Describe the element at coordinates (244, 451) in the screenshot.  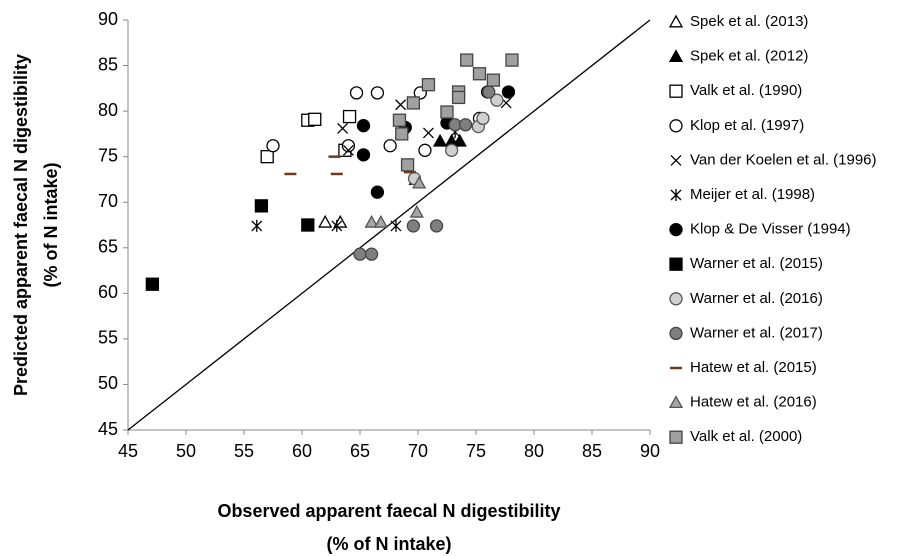
I see `x-tick-label: 55` at that location.